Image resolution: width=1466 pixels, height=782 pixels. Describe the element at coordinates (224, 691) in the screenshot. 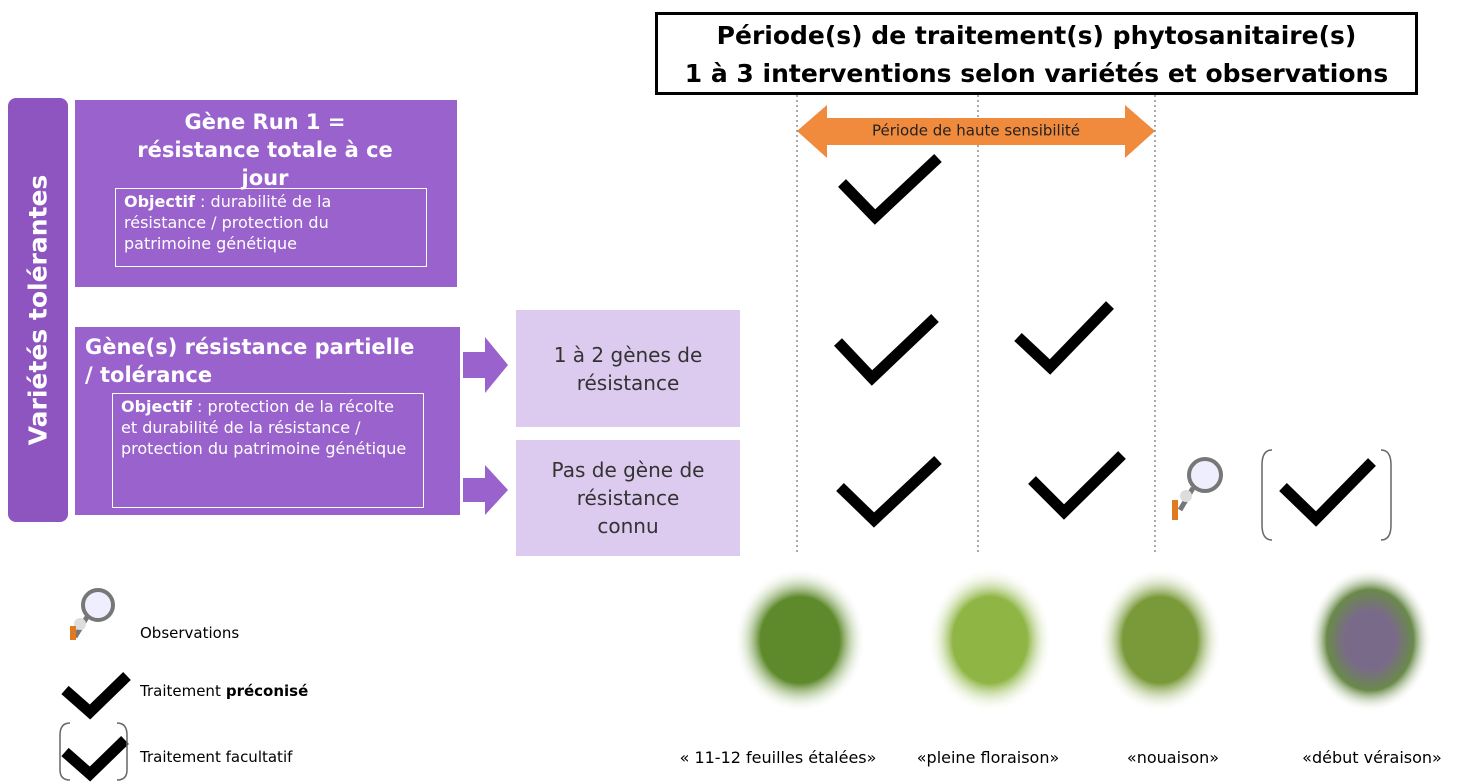

I see `legend-label: Traitement préconisé` at that location.